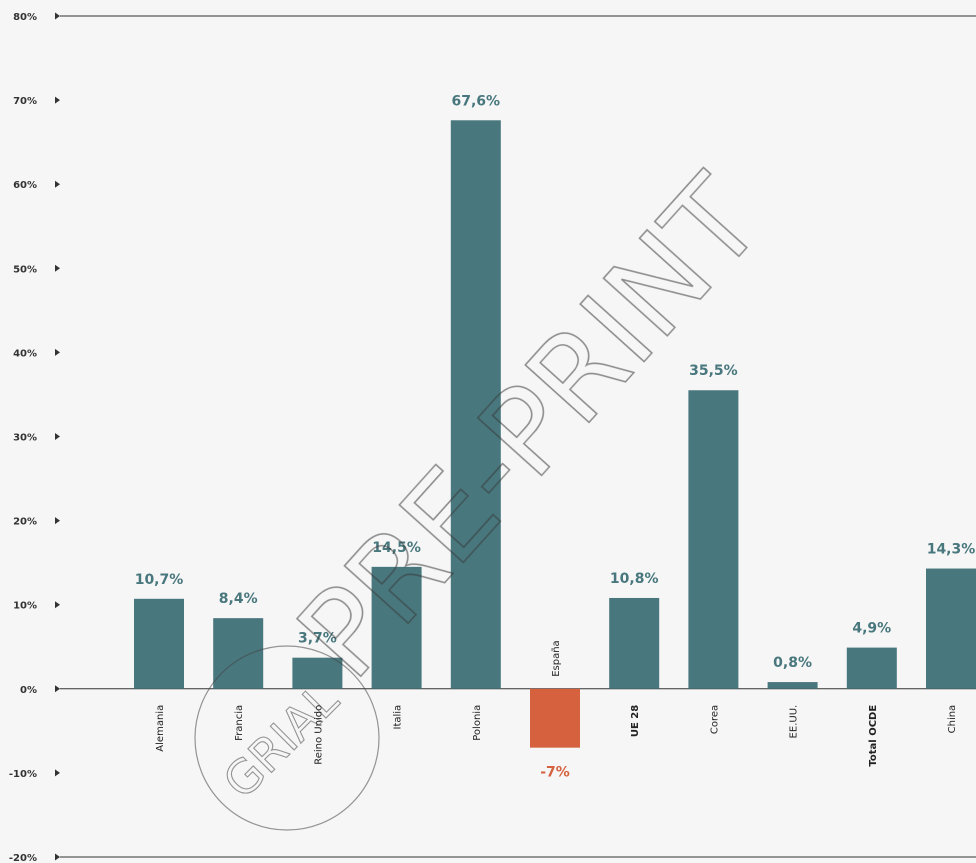 The width and height of the screenshot is (976, 863). What do you see at coordinates (28, 690) in the screenshot?
I see `y-tick-label: 0%` at bounding box center [28, 690].